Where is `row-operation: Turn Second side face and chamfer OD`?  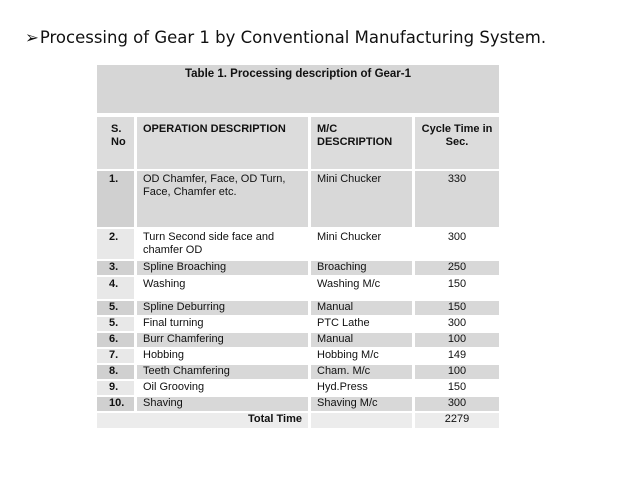
row-operation: Turn Second side face and chamfer OD is located at coordinates (224, 244).